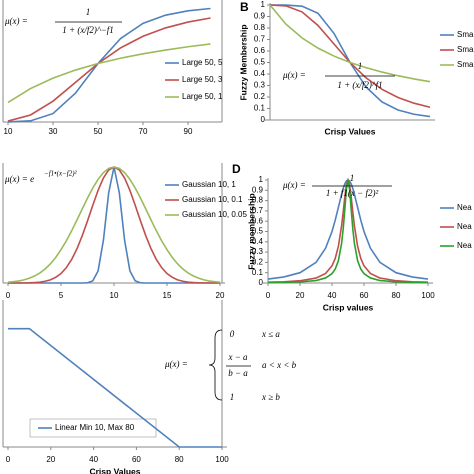  I want to click on legend-label: Large 50, 5, so click(202, 62).